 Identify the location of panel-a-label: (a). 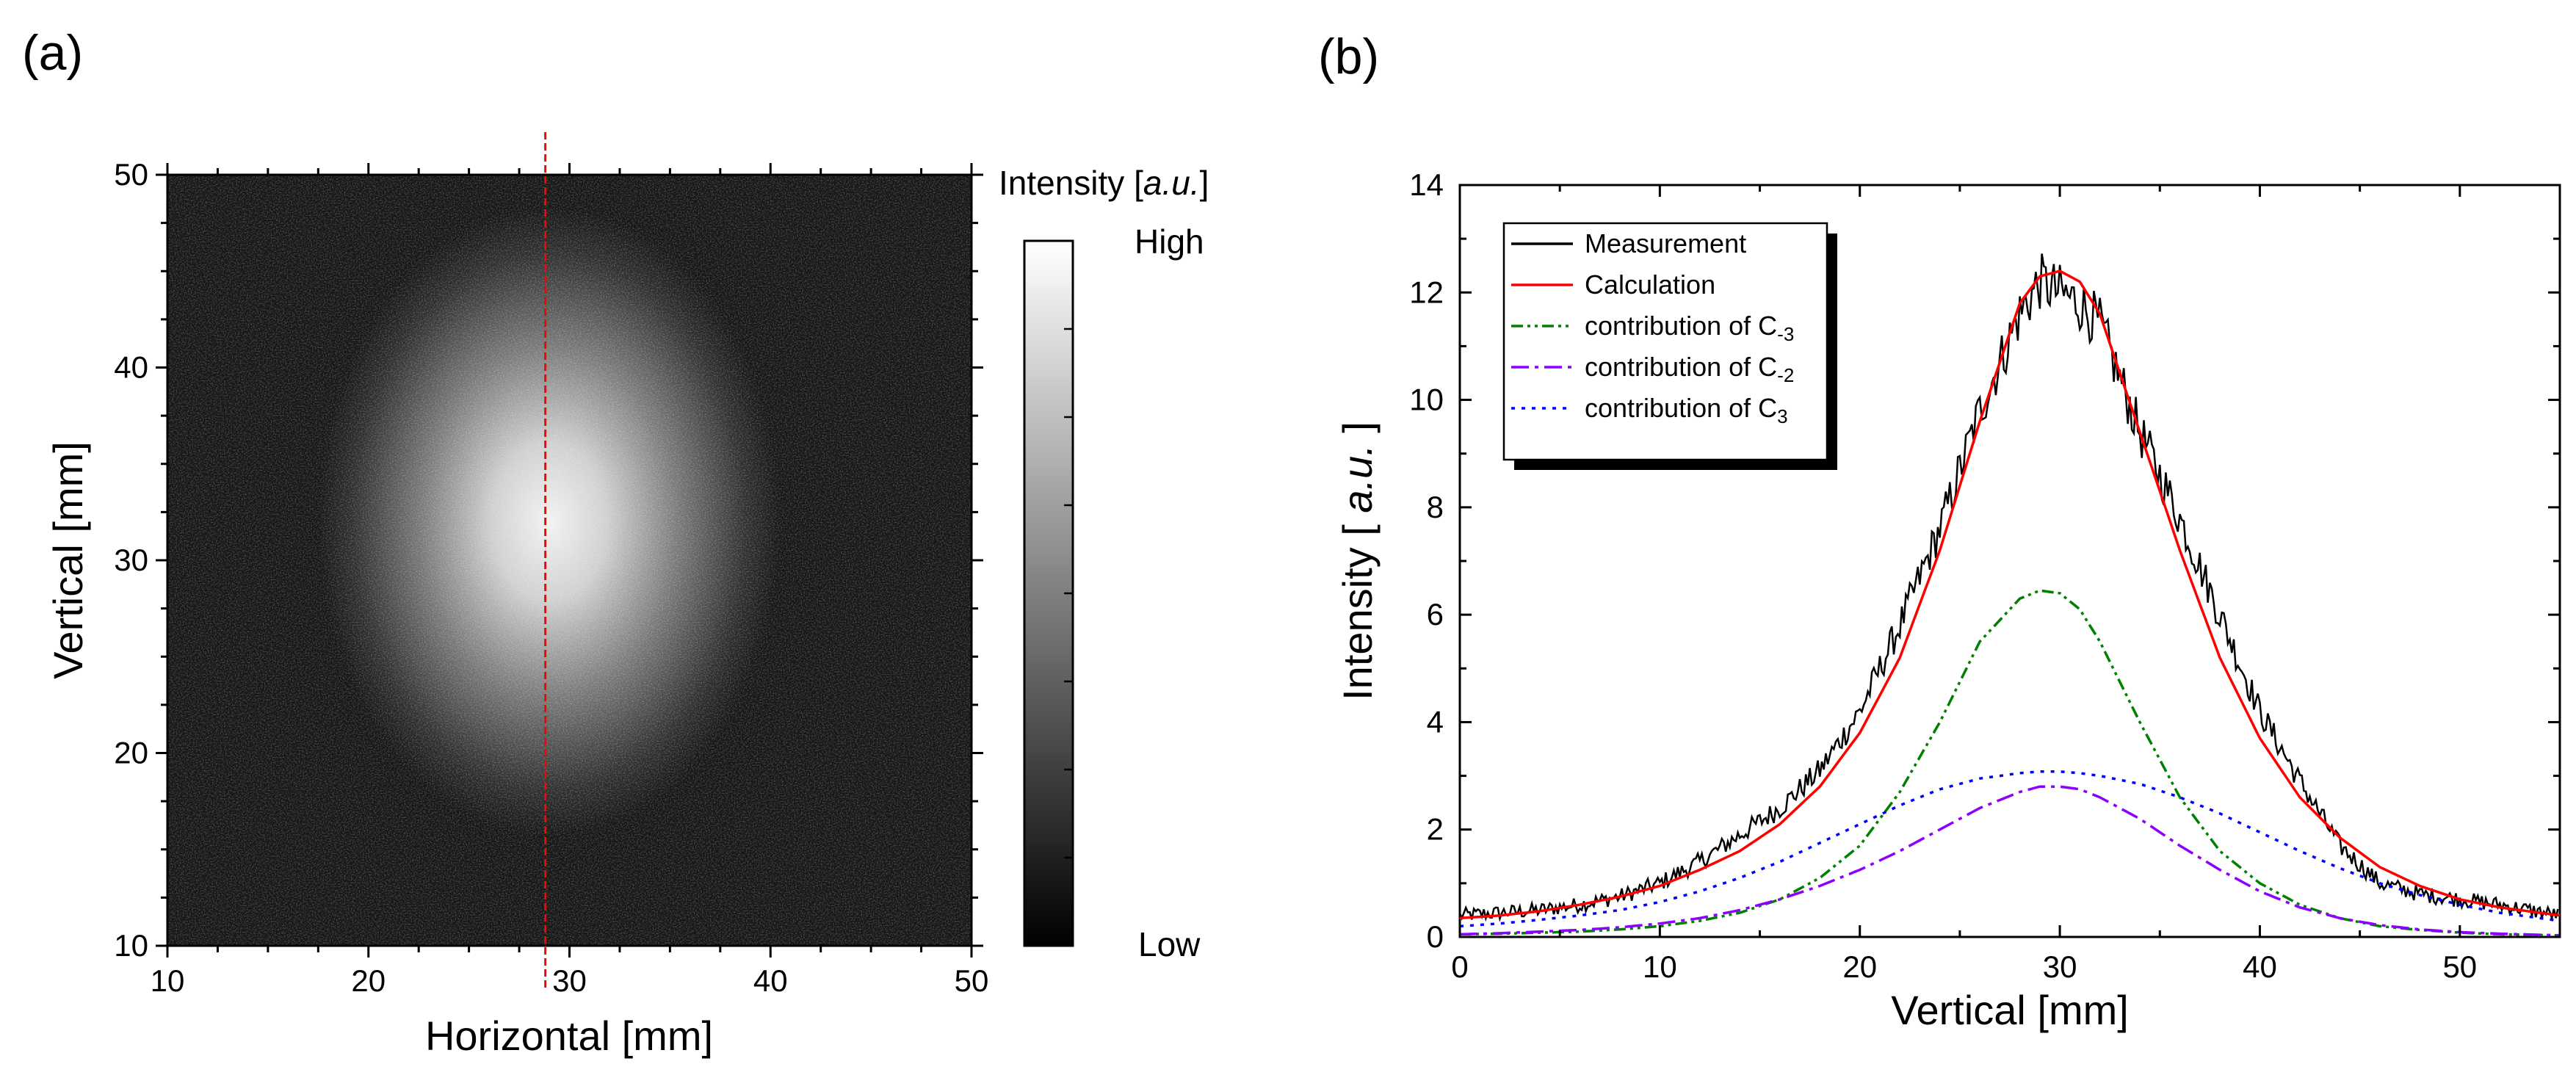
(52, 53).